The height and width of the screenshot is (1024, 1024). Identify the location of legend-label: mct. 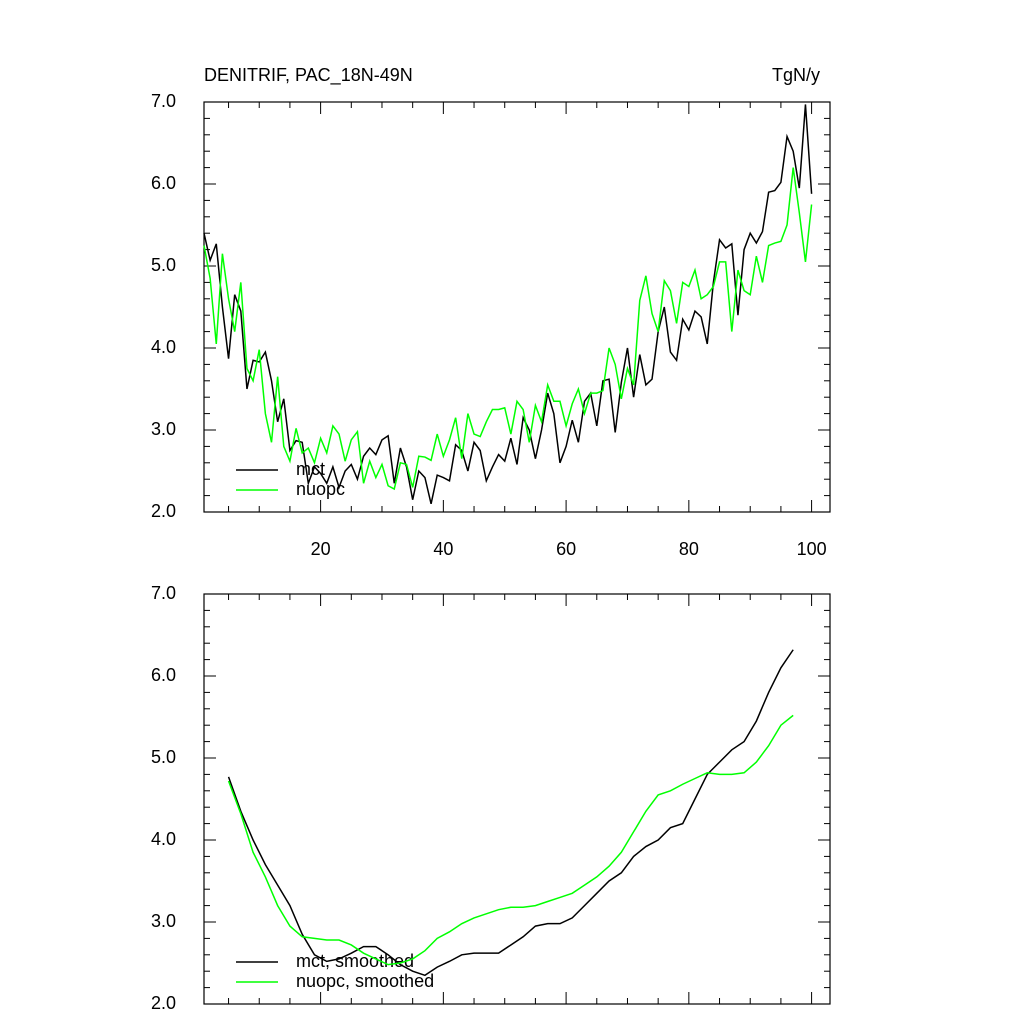
(310, 469).